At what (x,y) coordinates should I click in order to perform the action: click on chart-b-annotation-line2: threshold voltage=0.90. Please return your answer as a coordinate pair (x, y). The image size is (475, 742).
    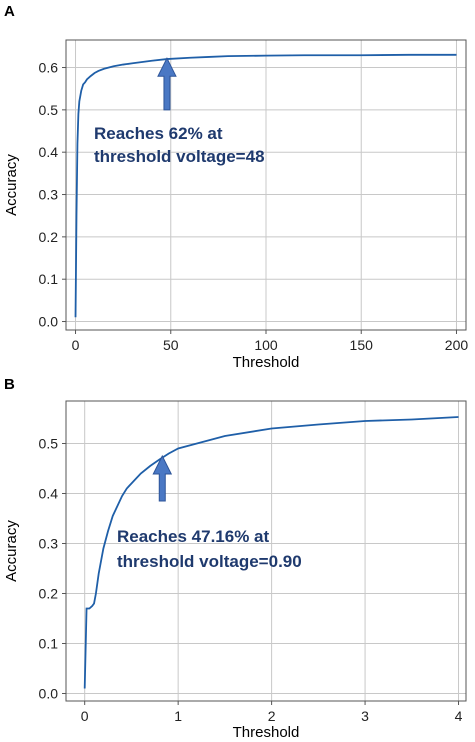
    Looking at the image, I should click on (209, 561).